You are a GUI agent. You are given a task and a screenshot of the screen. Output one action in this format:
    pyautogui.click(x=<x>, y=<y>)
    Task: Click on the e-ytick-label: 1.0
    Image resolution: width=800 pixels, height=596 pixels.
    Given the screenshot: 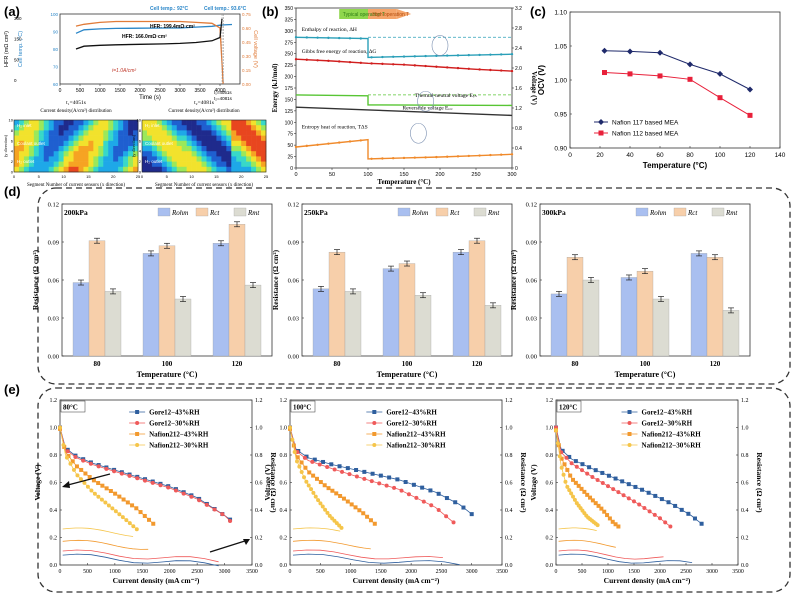 What is the action you would take?
    pyautogui.click(x=54, y=429)
    